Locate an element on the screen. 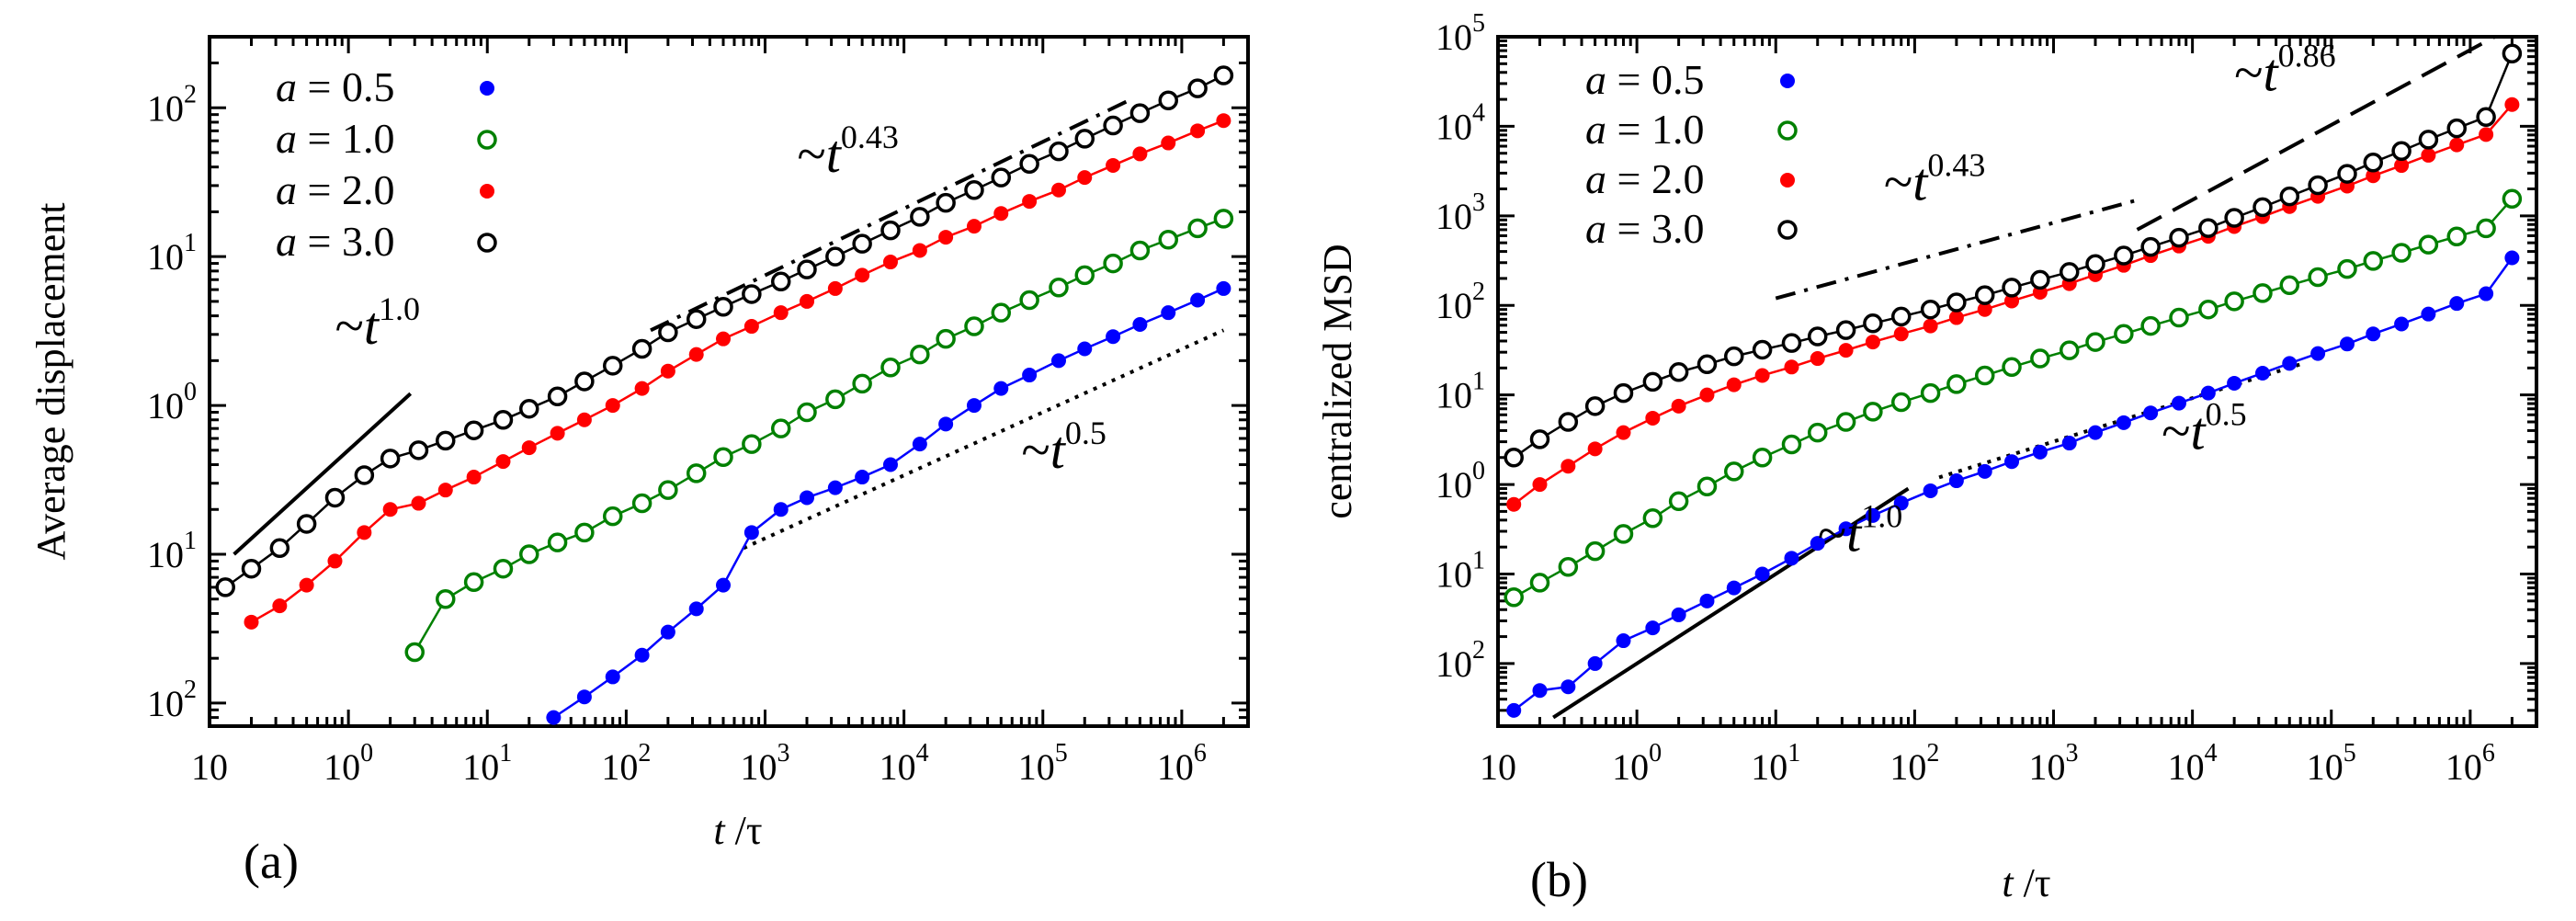 This screenshot has height=921, width=2576. guide-label: ~t0.5 is located at coordinates (1063, 447).